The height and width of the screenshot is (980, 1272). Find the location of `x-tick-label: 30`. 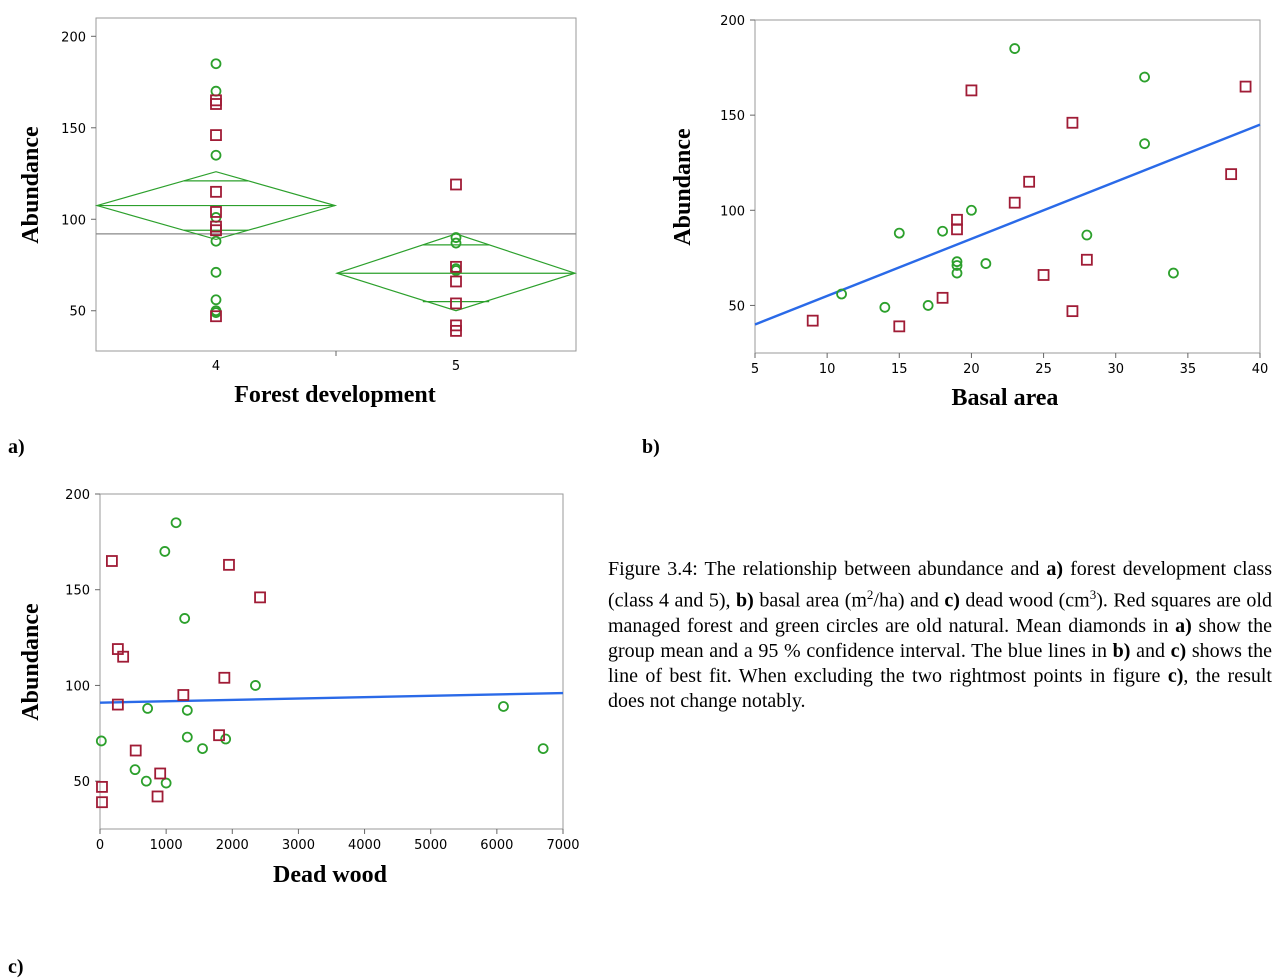

x-tick-label: 30 is located at coordinates (1115, 369).